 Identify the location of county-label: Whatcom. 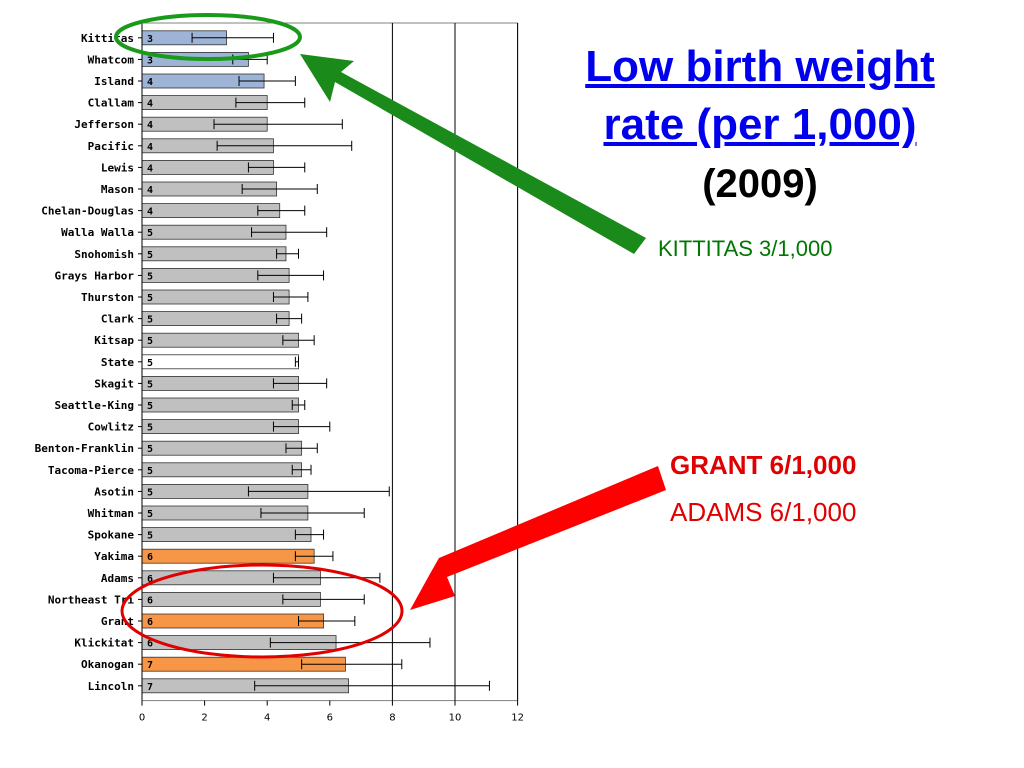
(111, 59).